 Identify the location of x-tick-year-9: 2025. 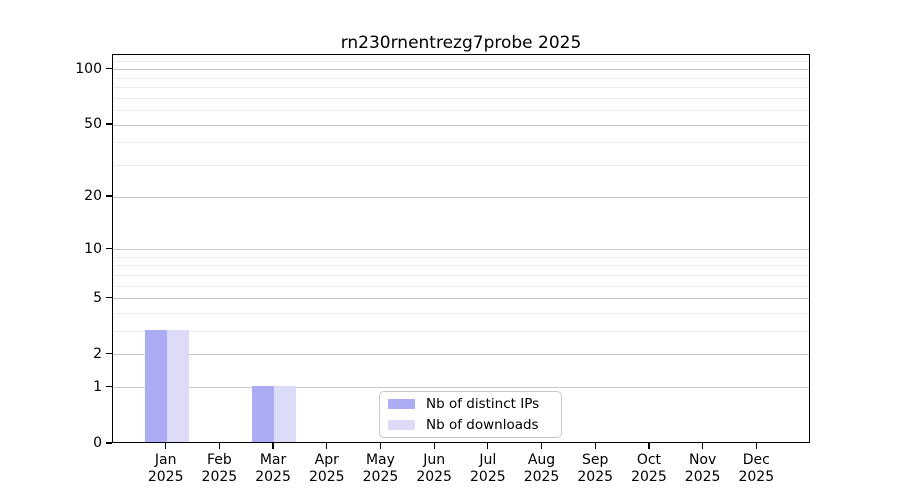
(649, 476).